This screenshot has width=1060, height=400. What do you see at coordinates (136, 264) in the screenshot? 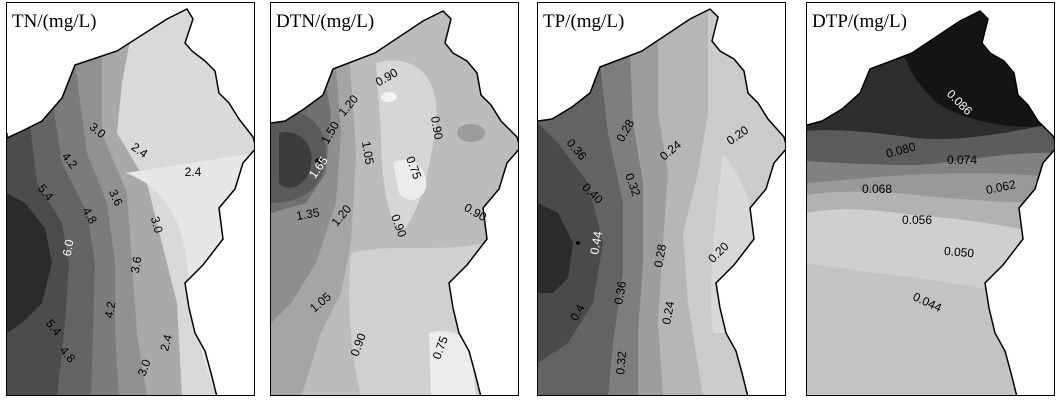
I see `contour-label: 3.6` at bounding box center [136, 264].